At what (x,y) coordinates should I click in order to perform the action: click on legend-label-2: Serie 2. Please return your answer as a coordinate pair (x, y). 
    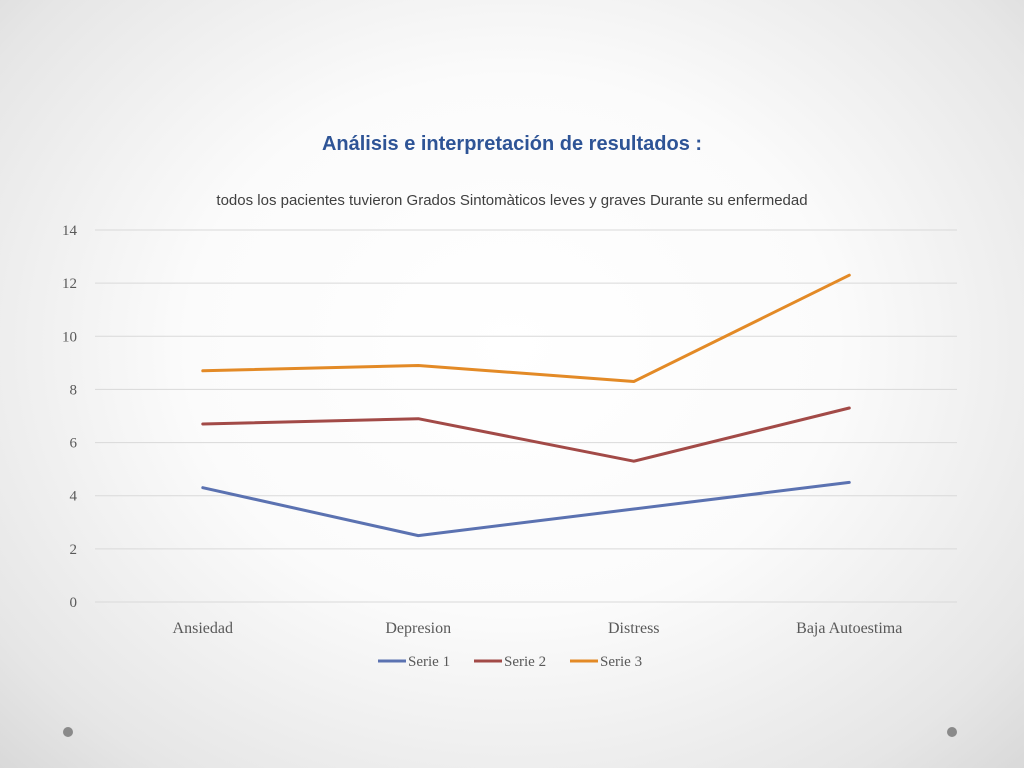
    Looking at the image, I should click on (525, 662).